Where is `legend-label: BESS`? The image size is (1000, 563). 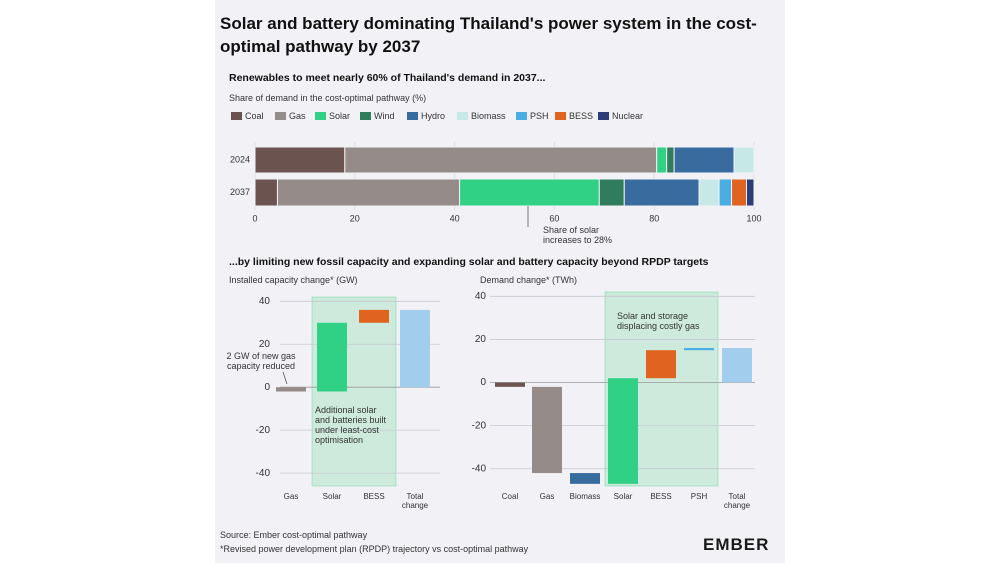 legend-label: BESS is located at coordinates (581, 116).